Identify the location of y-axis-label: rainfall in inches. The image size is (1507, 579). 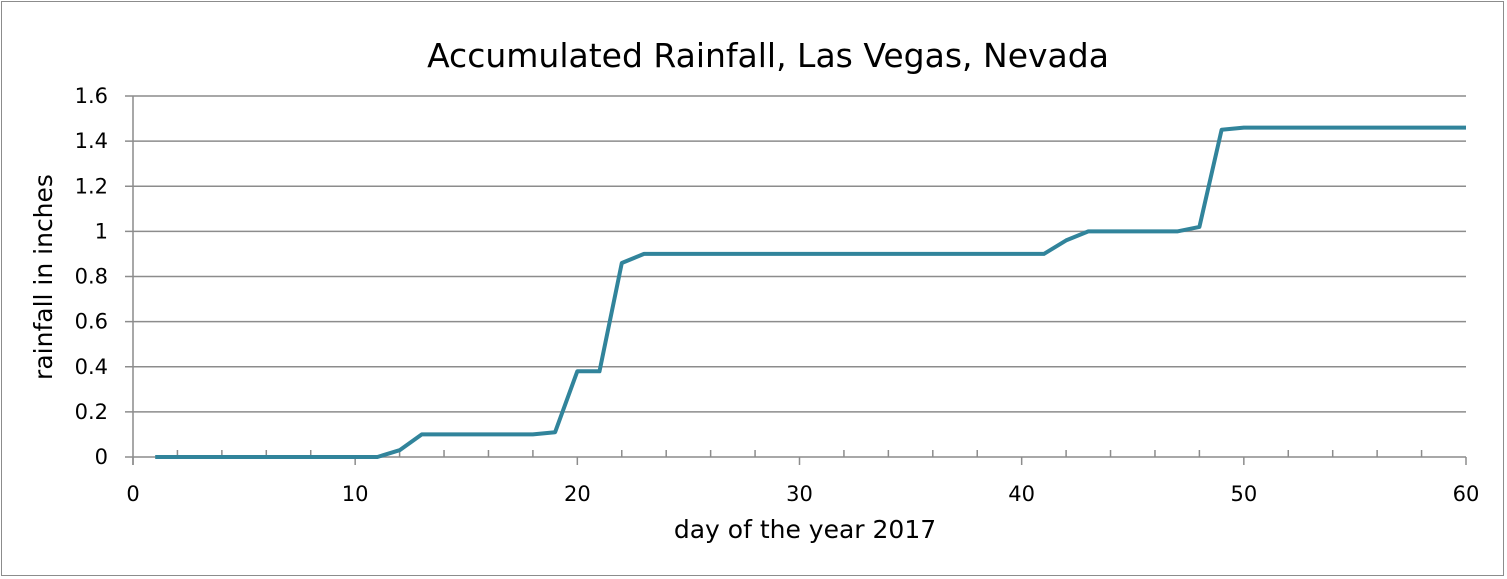
(43, 277).